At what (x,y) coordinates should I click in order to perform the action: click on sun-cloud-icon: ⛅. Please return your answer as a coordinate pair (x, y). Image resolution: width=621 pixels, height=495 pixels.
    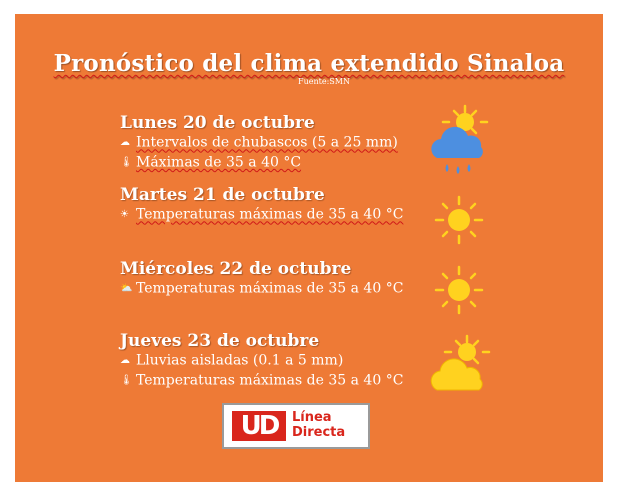
    Looking at the image, I should click on (126, 288).